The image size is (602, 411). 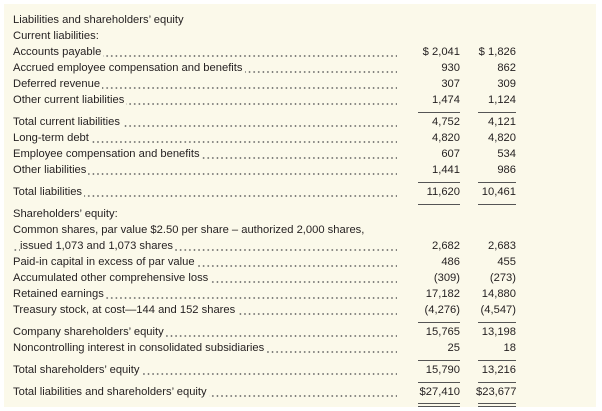 What do you see at coordinates (442, 294) in the screenshot?
I see `current-year-value: 17,182` at bounding box center [442, 294].